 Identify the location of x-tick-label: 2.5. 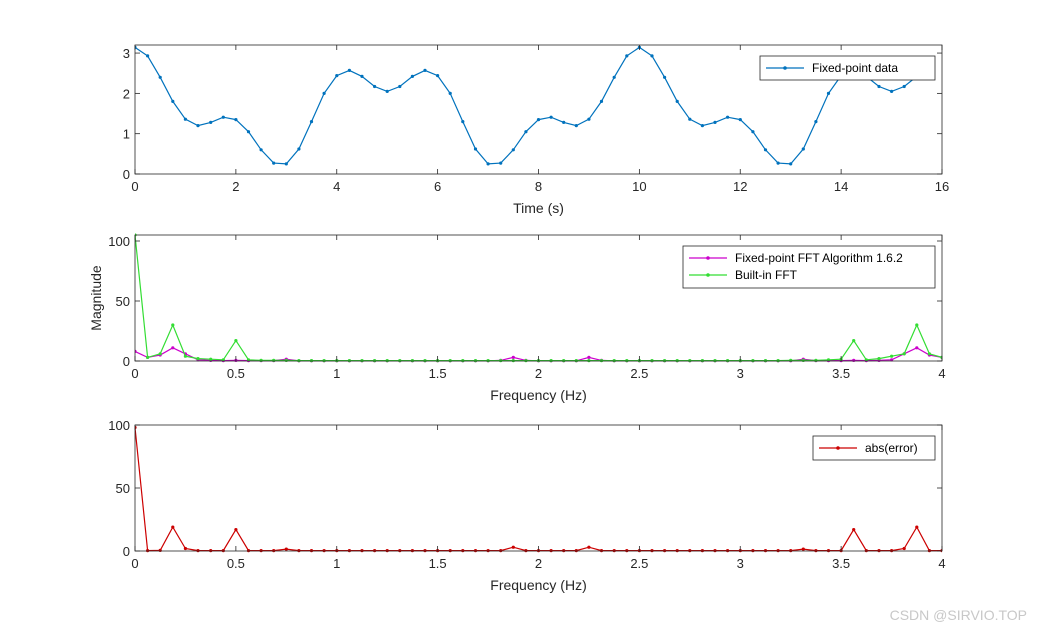
(639, 373).